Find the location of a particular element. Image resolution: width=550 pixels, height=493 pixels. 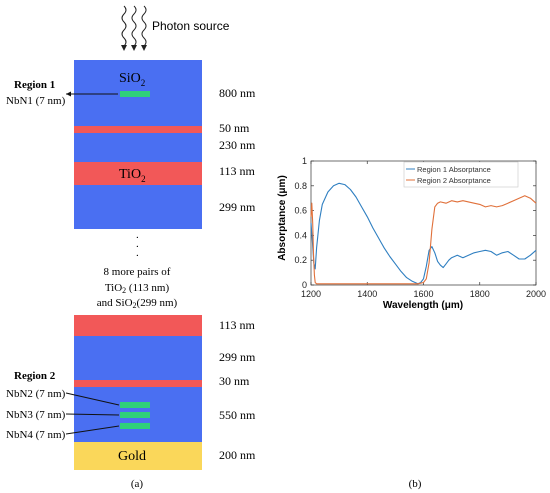

legend-box is located at coordinates (461, 174).